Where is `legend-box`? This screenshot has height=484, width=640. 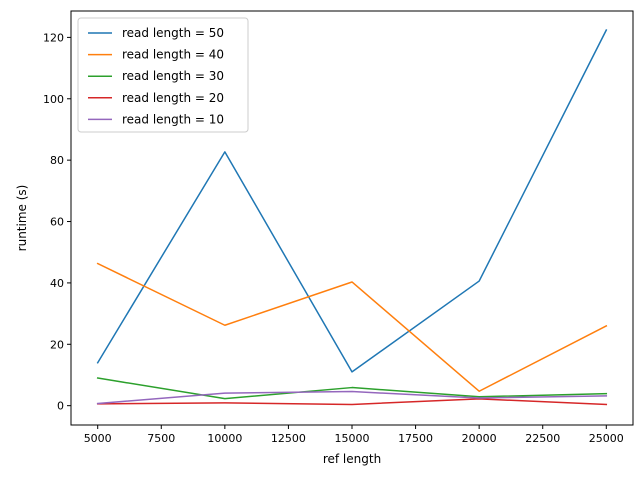 legend-box is located at coordinates (163, 75).